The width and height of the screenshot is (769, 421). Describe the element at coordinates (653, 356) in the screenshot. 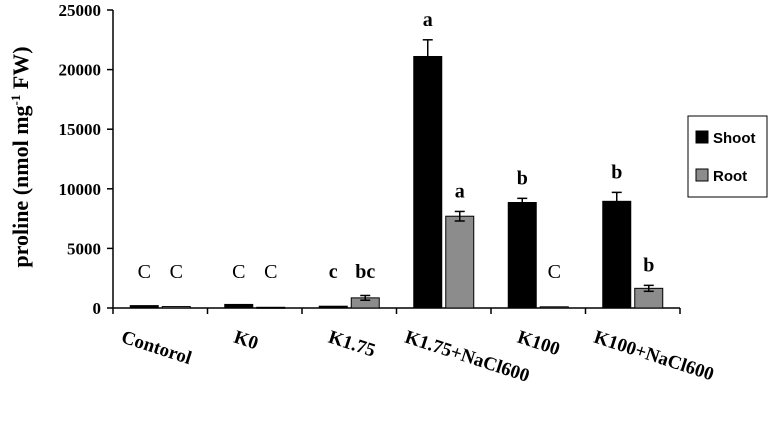

I see `category-label: K100+NaCl600` at that location.